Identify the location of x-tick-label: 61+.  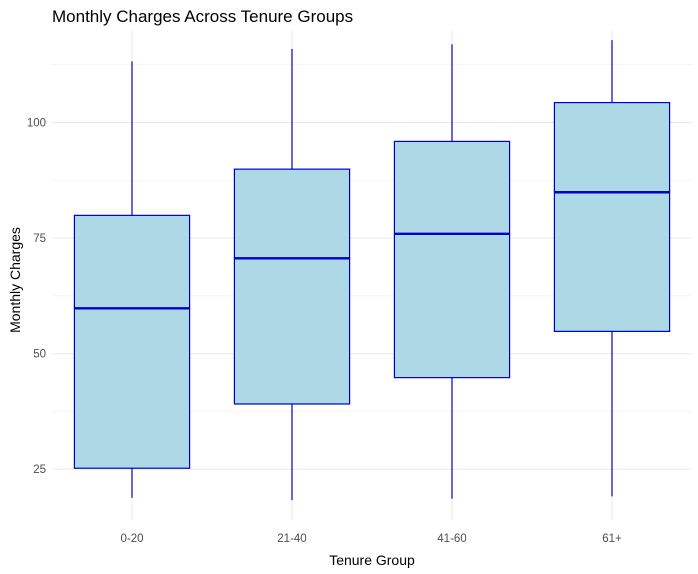
(612, 539).